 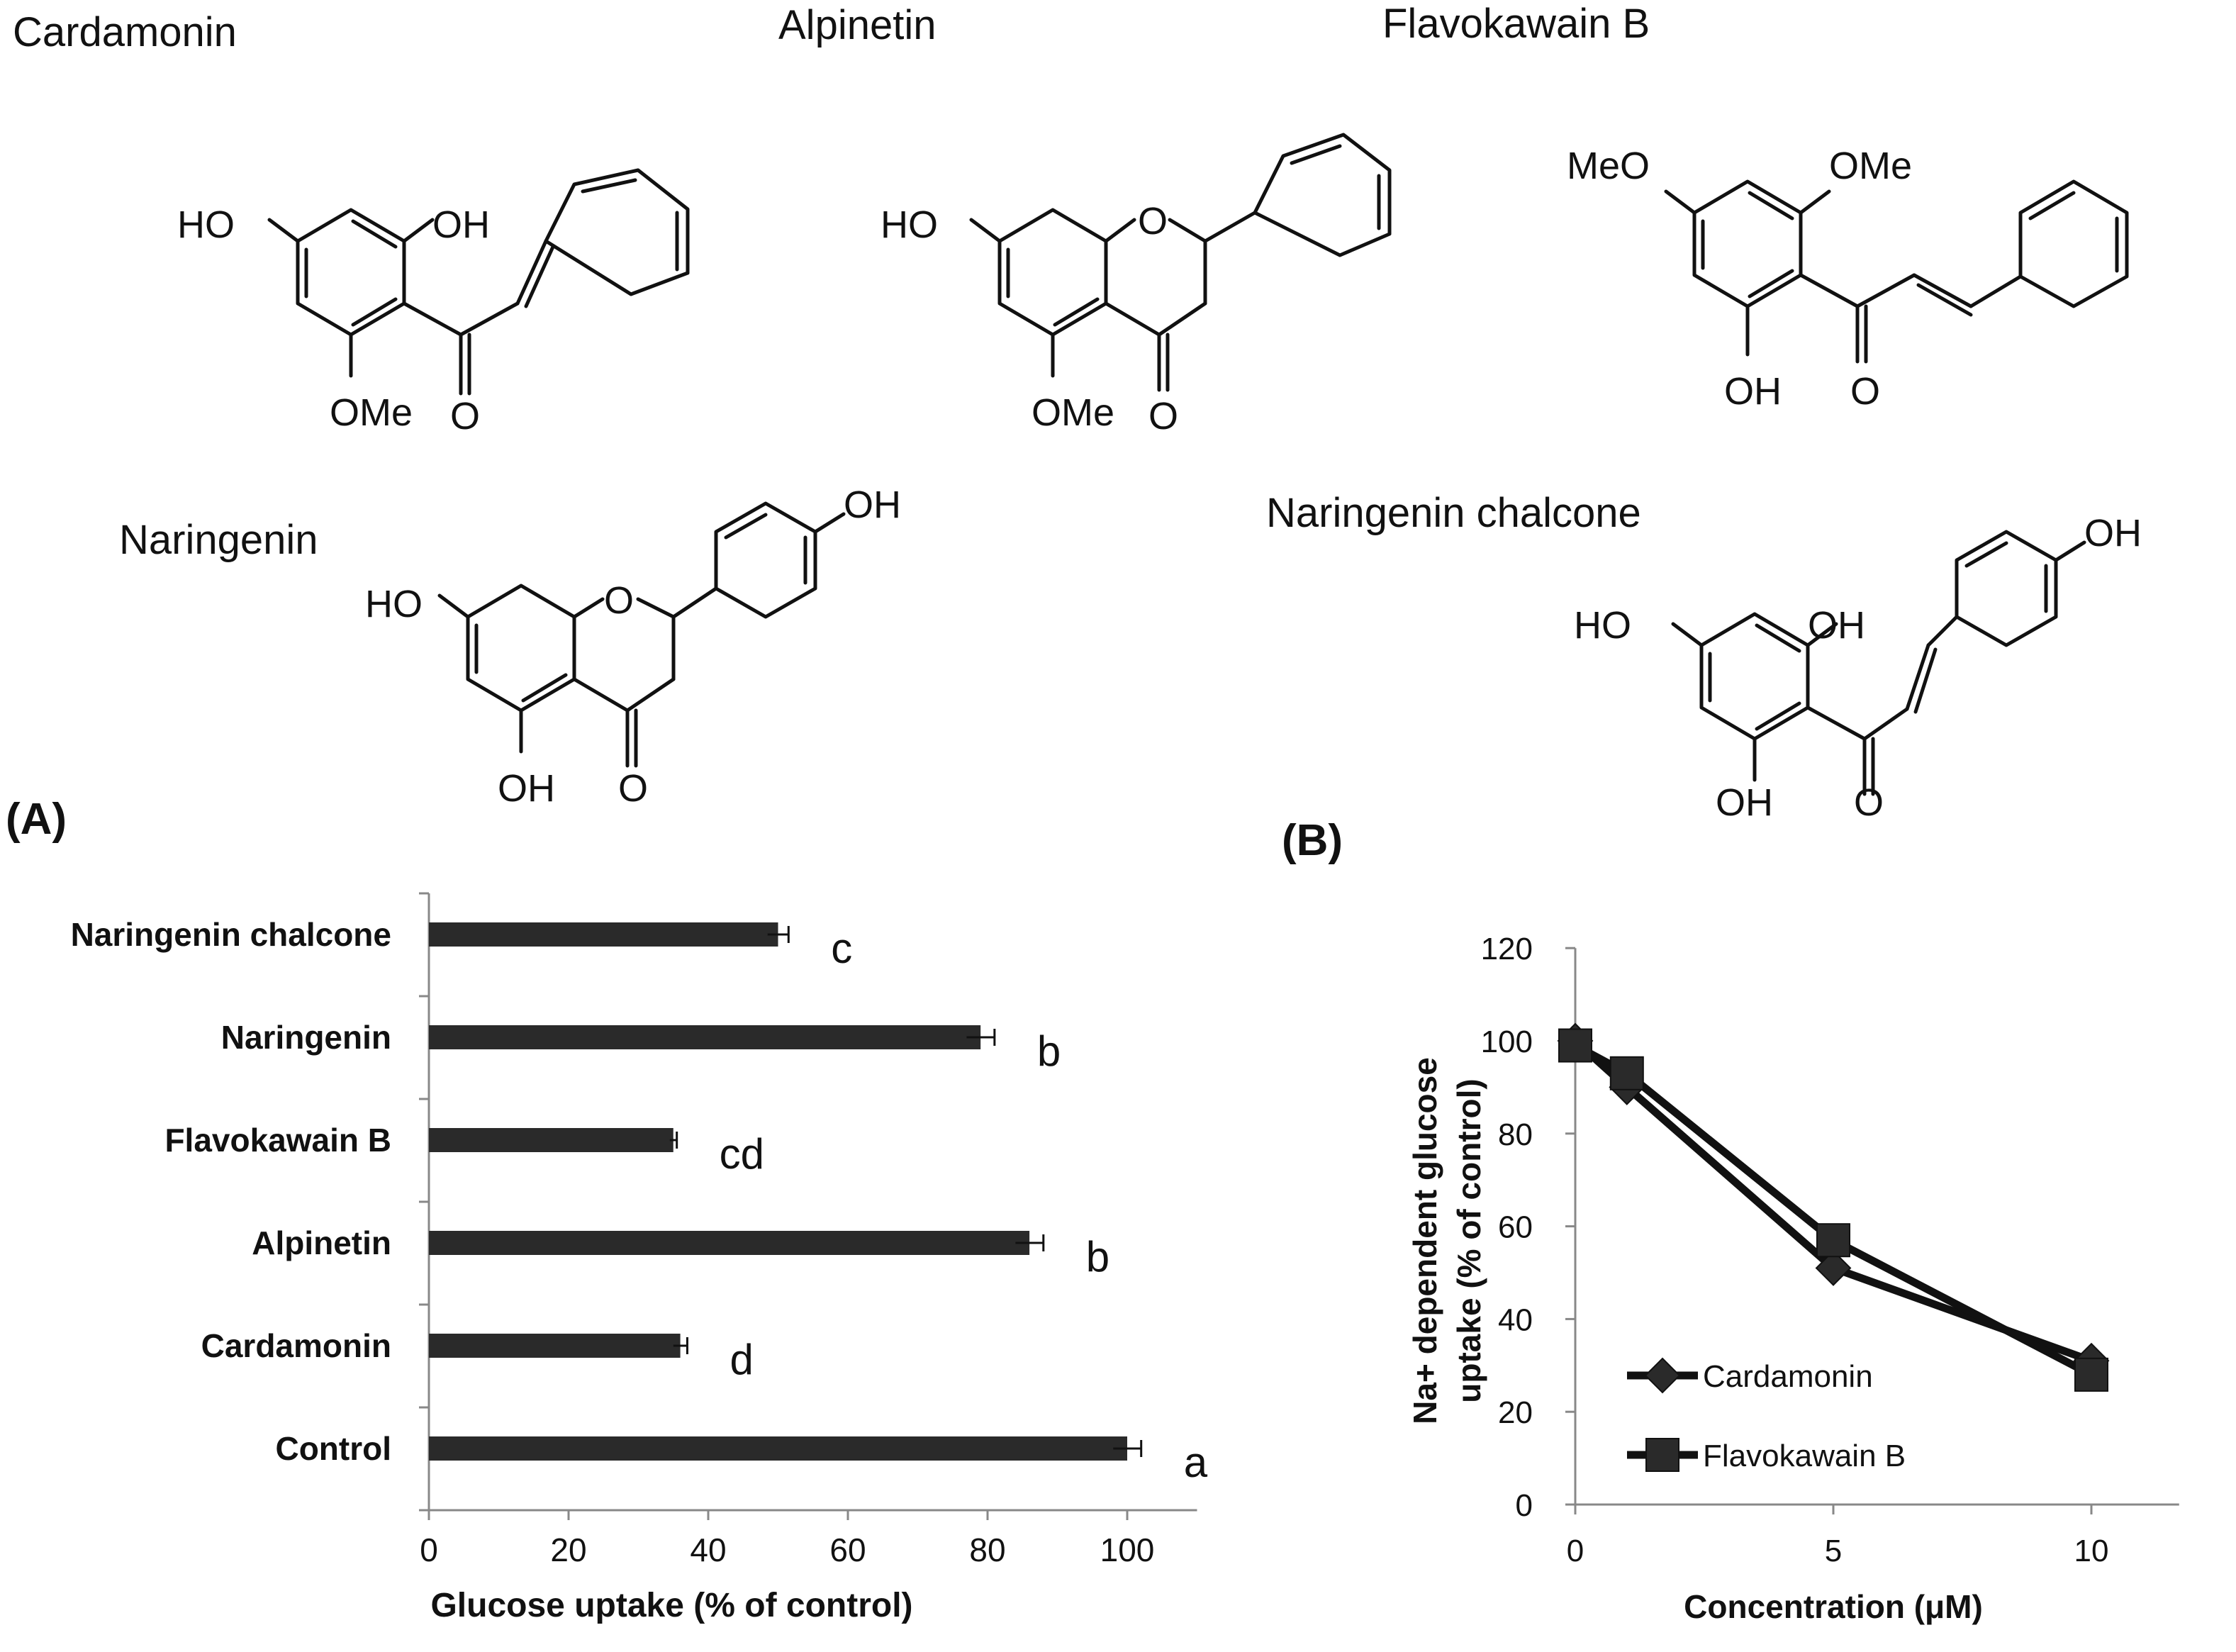 What do you see at coordinates (568, 1549) in the screenshot?
I see `chart-a-x-tick-label: 20` at bounding box center [568, 1549].